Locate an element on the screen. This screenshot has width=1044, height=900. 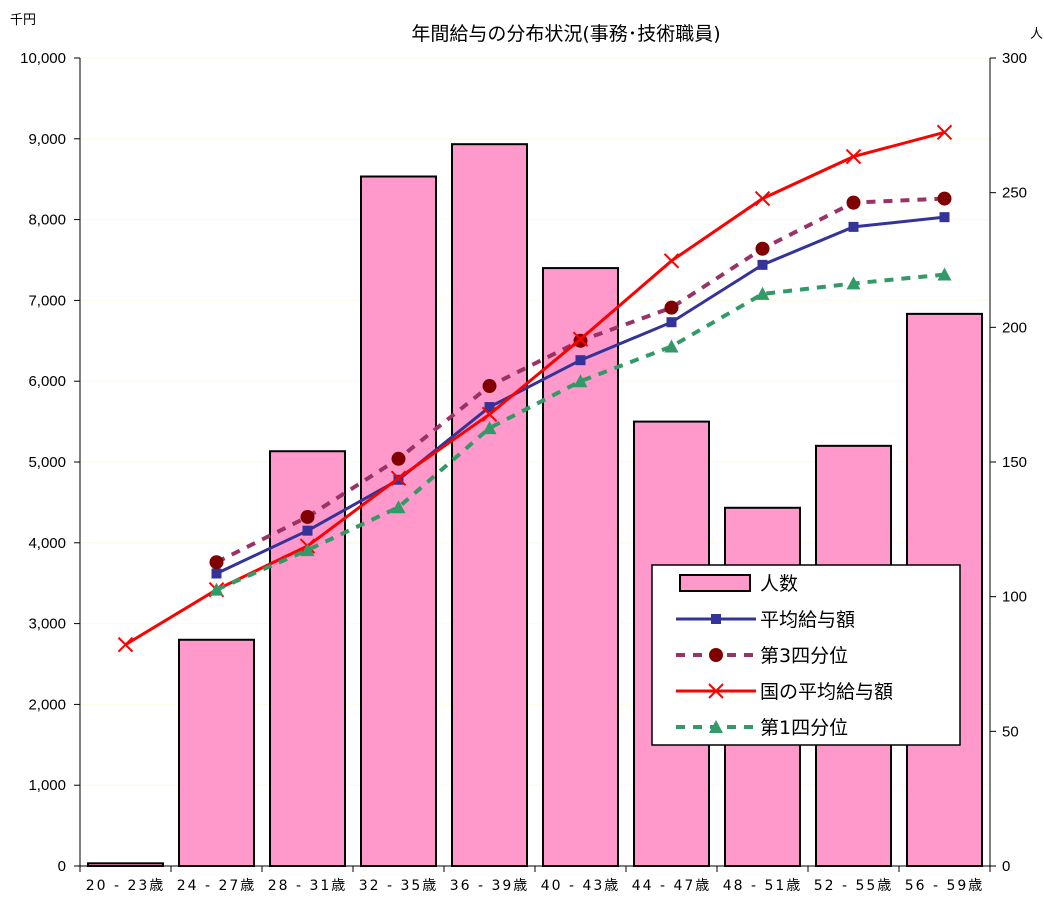
left-tick-label: 10,000 is located at coordinates (43, 58).